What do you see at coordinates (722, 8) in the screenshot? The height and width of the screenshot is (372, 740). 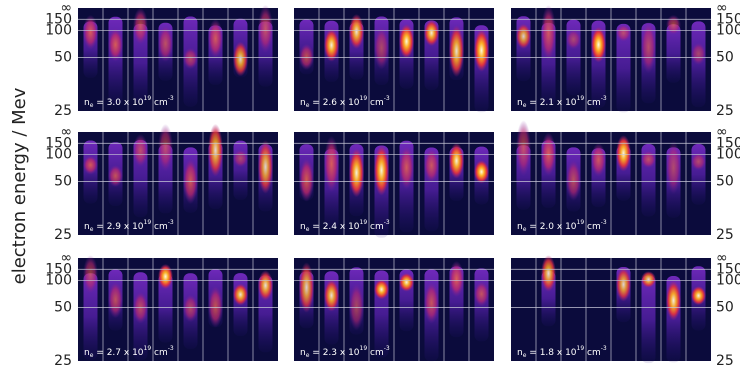 I see `y-tick-label-right: ∞` at bounding box center [722, 8].